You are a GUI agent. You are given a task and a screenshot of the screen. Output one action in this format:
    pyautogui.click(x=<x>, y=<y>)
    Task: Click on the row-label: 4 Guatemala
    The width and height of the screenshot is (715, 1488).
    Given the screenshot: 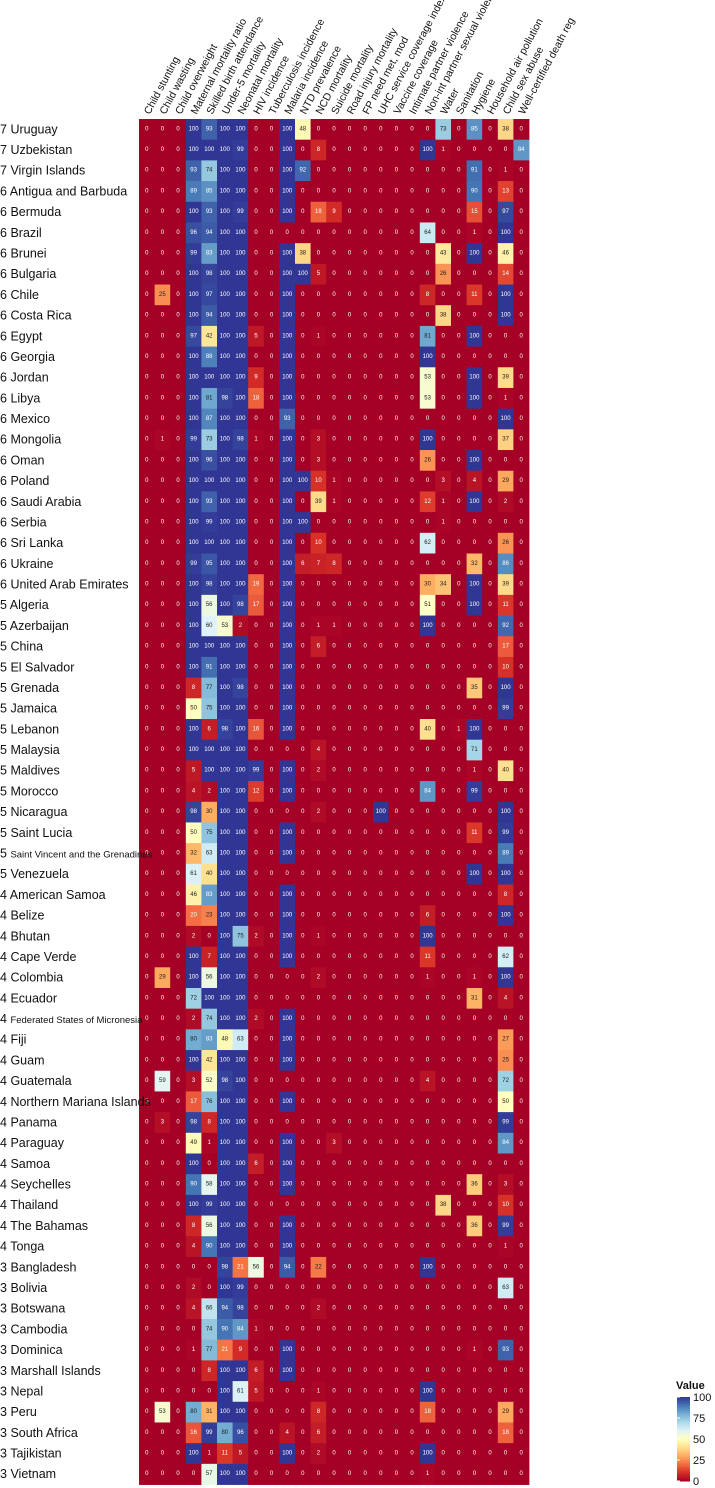 What is the action you would take?
    pyautogui.click(x=36, y=1081)
    